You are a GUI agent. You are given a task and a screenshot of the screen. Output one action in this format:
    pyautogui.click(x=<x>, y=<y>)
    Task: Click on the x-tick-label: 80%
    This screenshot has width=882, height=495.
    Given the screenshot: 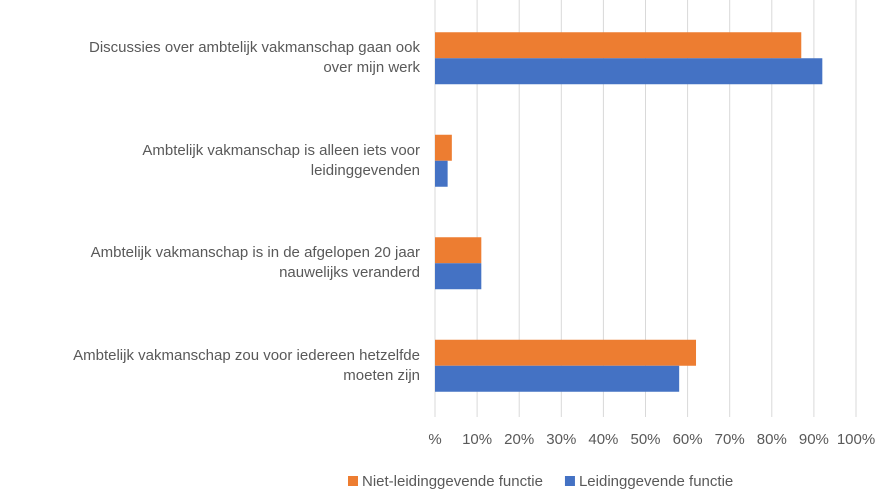 What is the action you would take?
    pyautogui.click(x=772, y=439)
    